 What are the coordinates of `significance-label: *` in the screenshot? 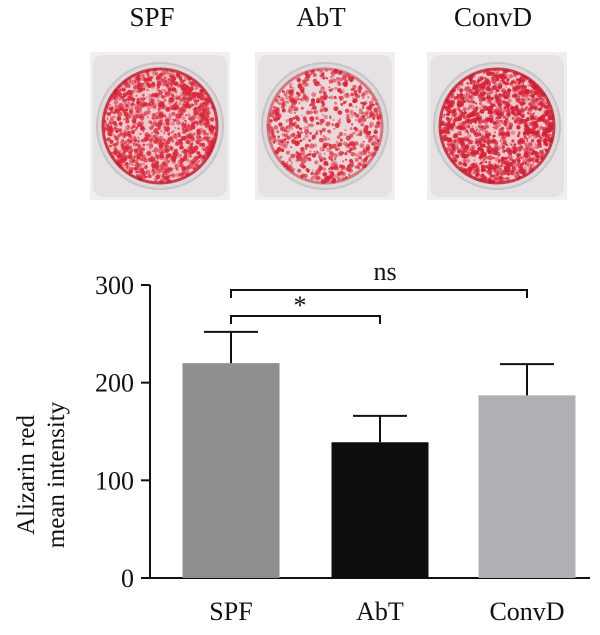 It's located at (300, 305).